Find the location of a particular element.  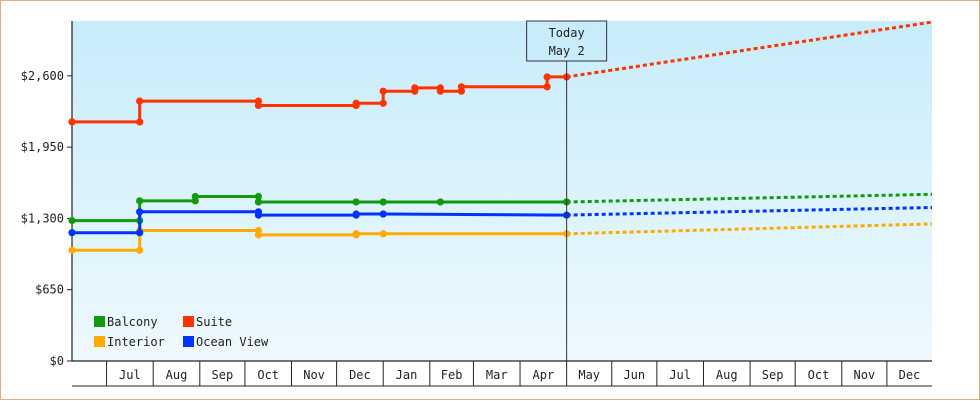

month-label: Mar is located at coordinates (497, 375).